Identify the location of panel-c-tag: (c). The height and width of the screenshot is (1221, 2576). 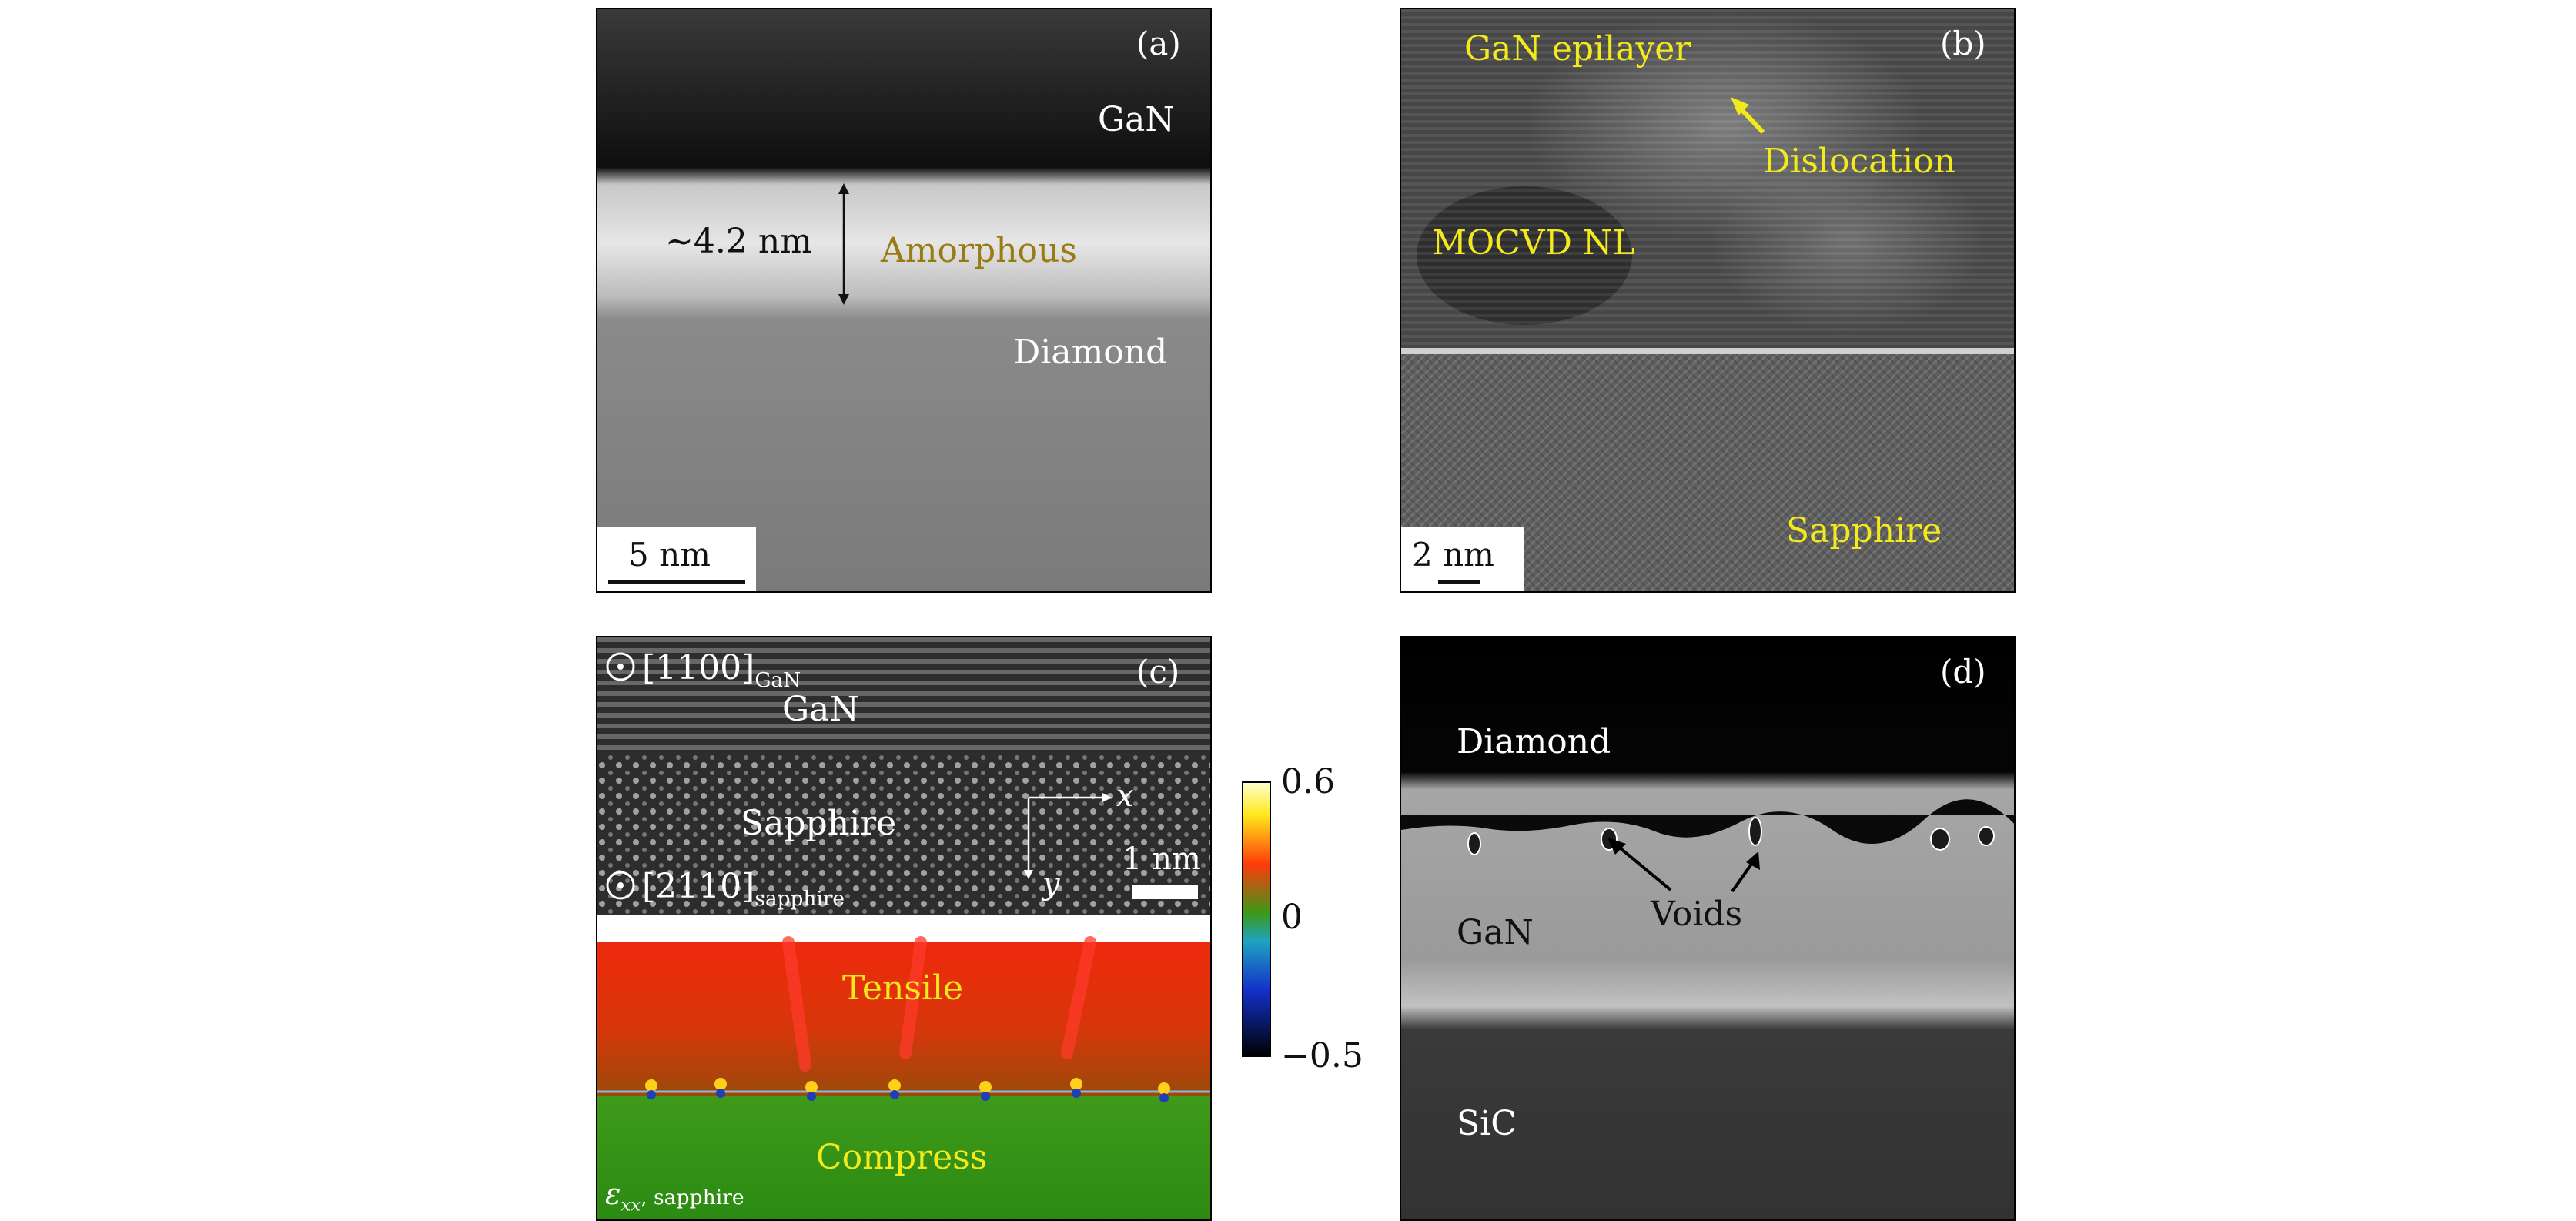
(1158, 672).